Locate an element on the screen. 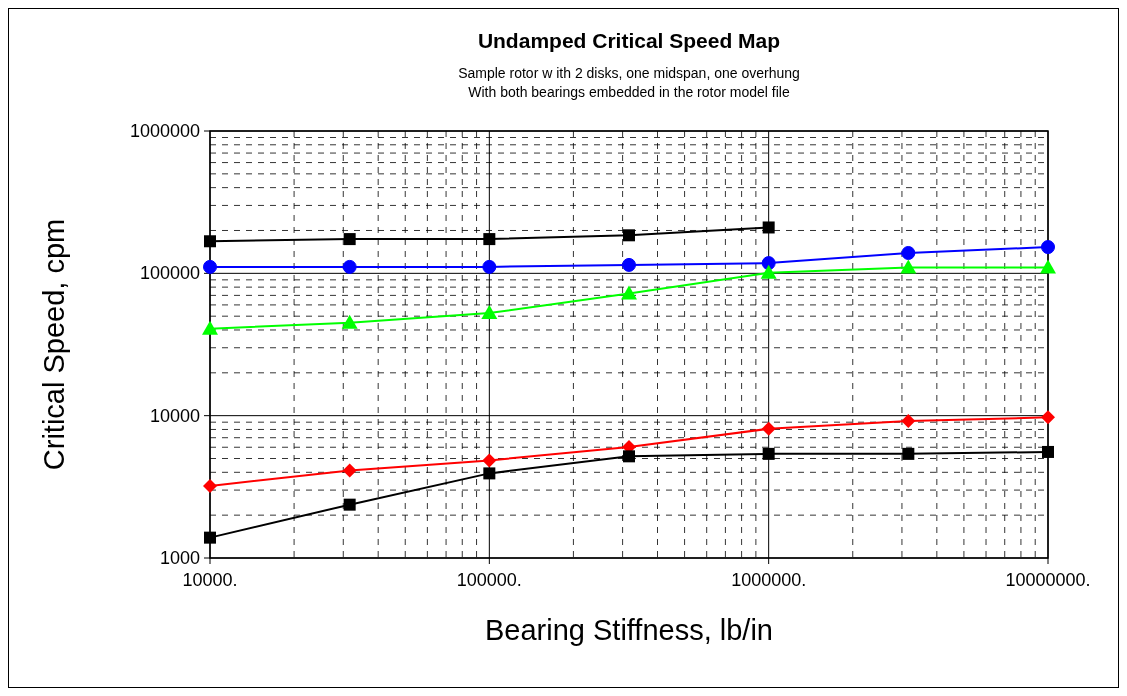  x-tick-label: 10000. is located at coordinates (210, 580).